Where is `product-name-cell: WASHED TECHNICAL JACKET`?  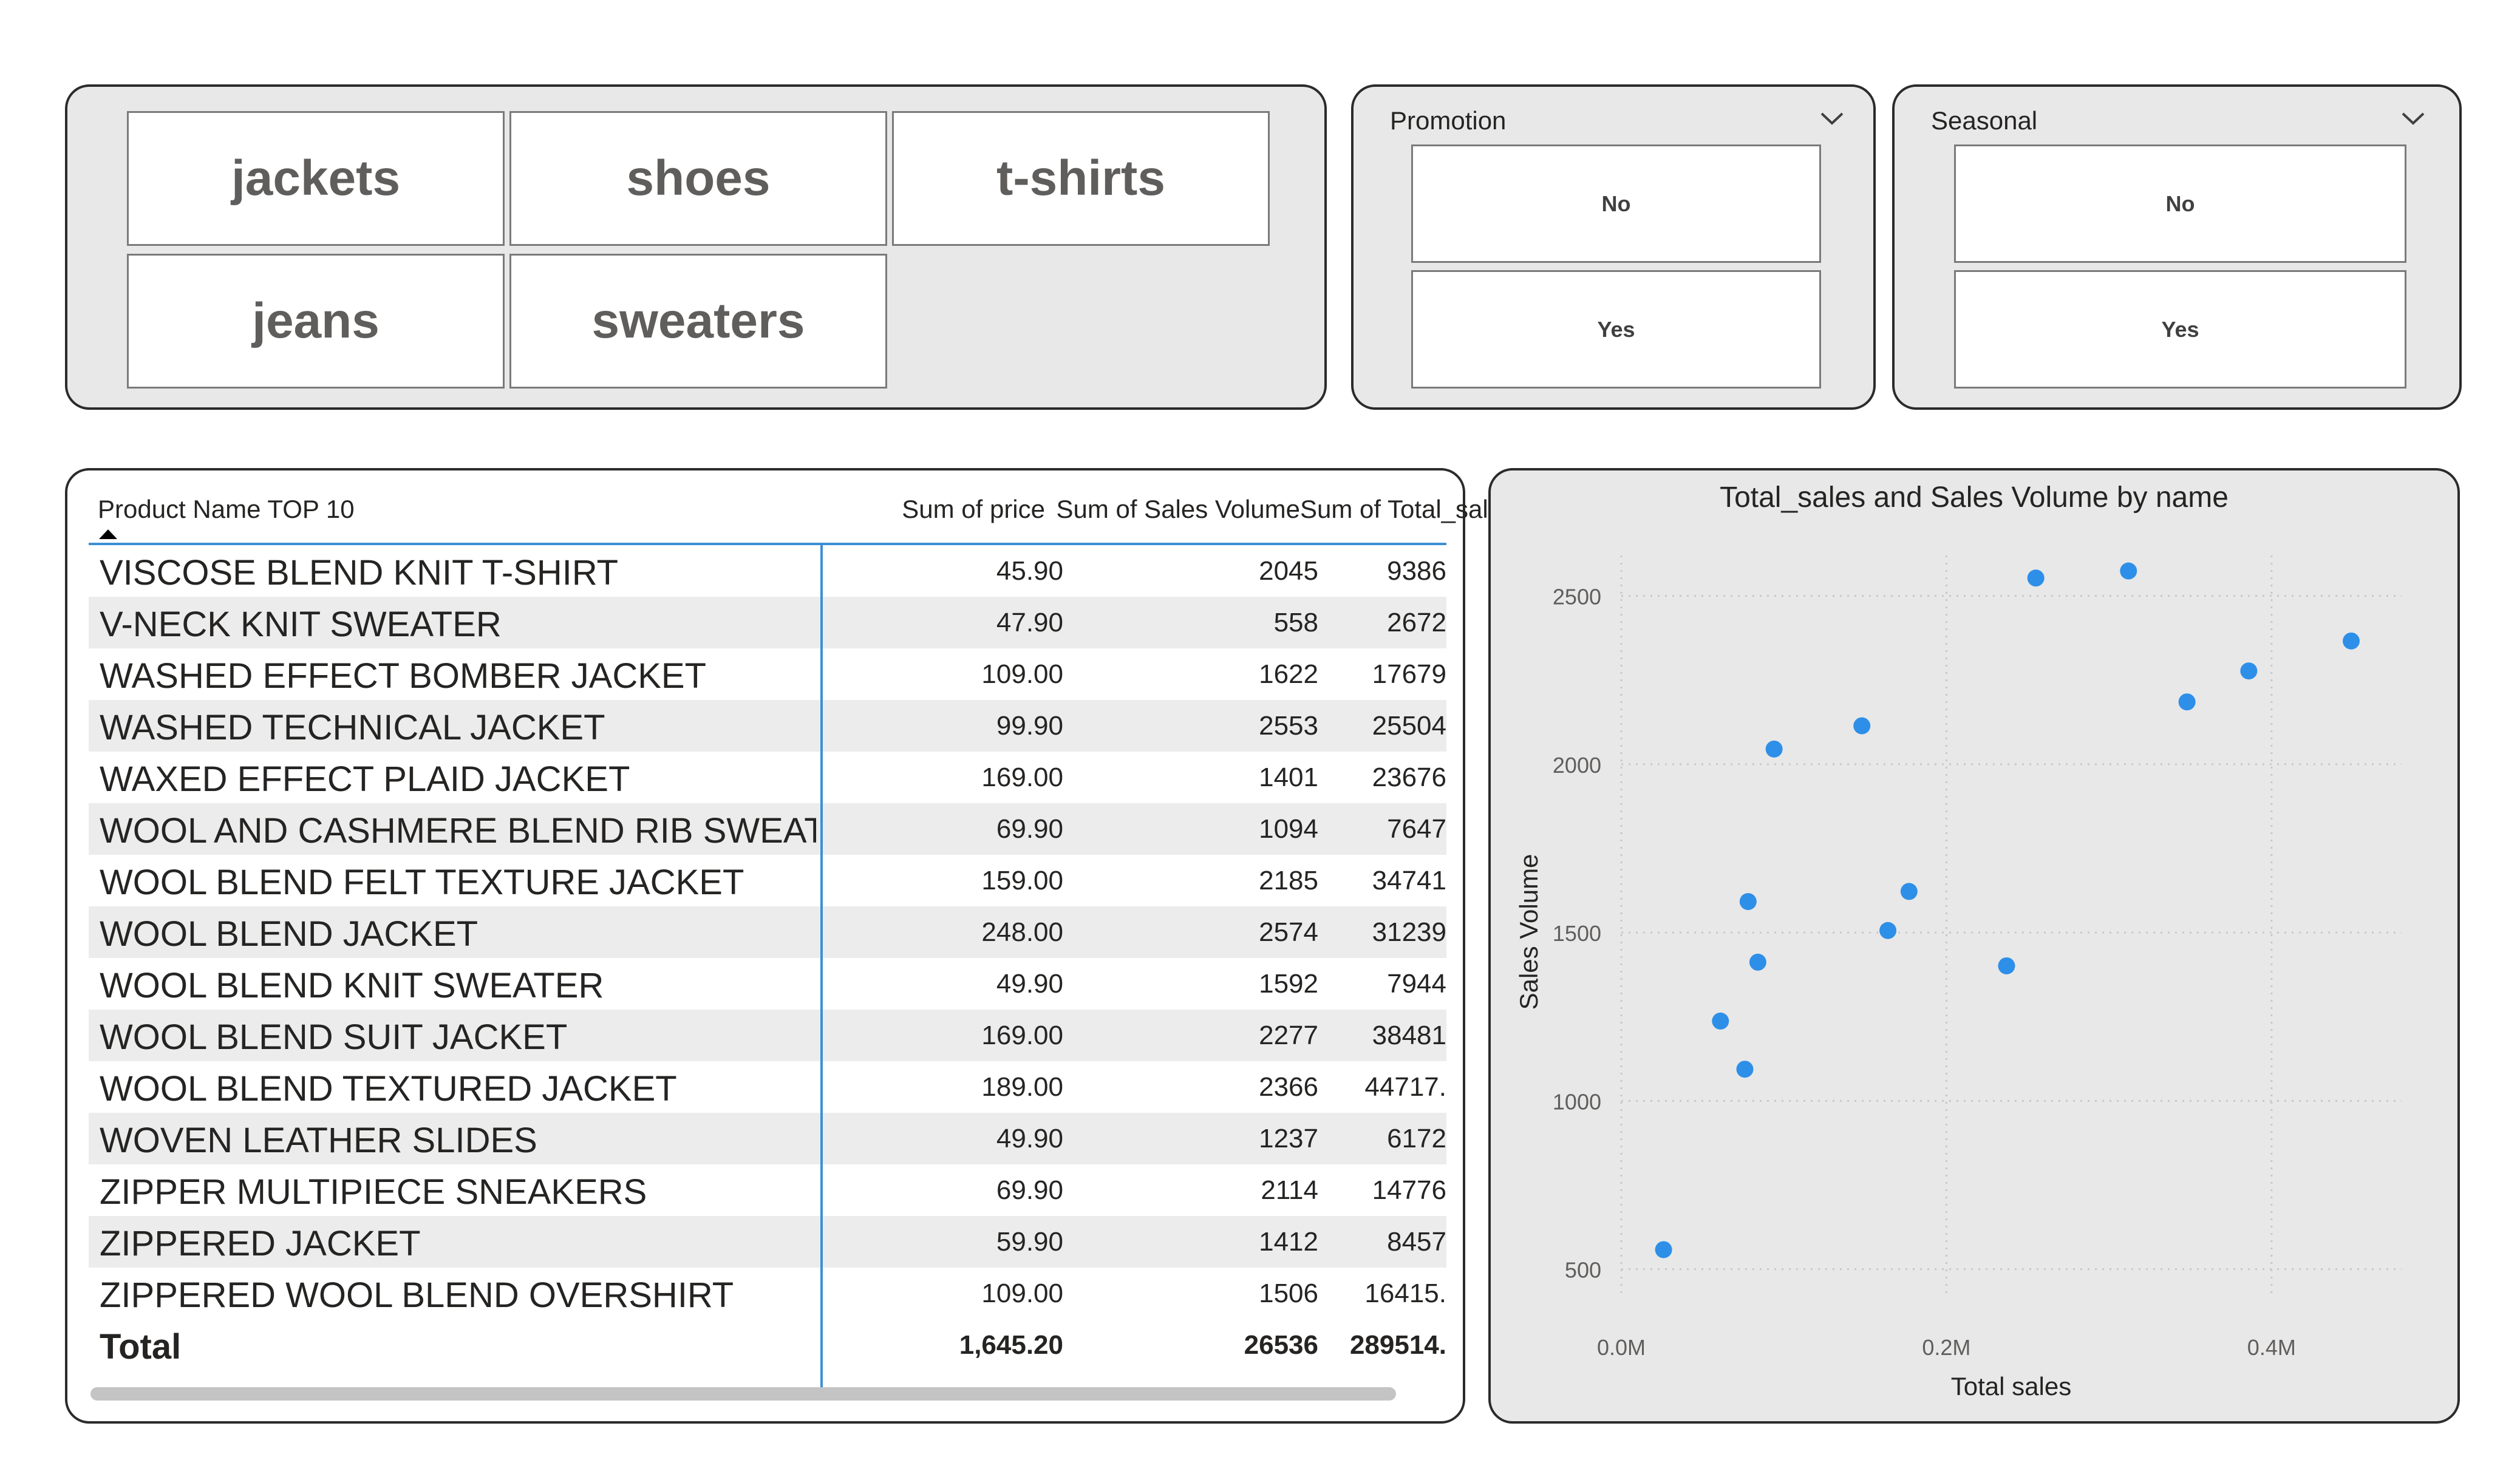
product-name-cell: WASHED TECHNICAL JACKET is located at coordinates (352, 727).